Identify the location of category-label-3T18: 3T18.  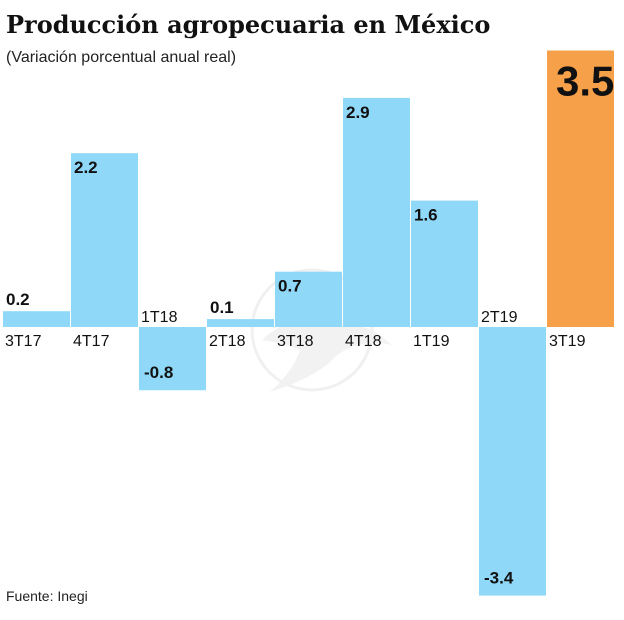
(295, 341).